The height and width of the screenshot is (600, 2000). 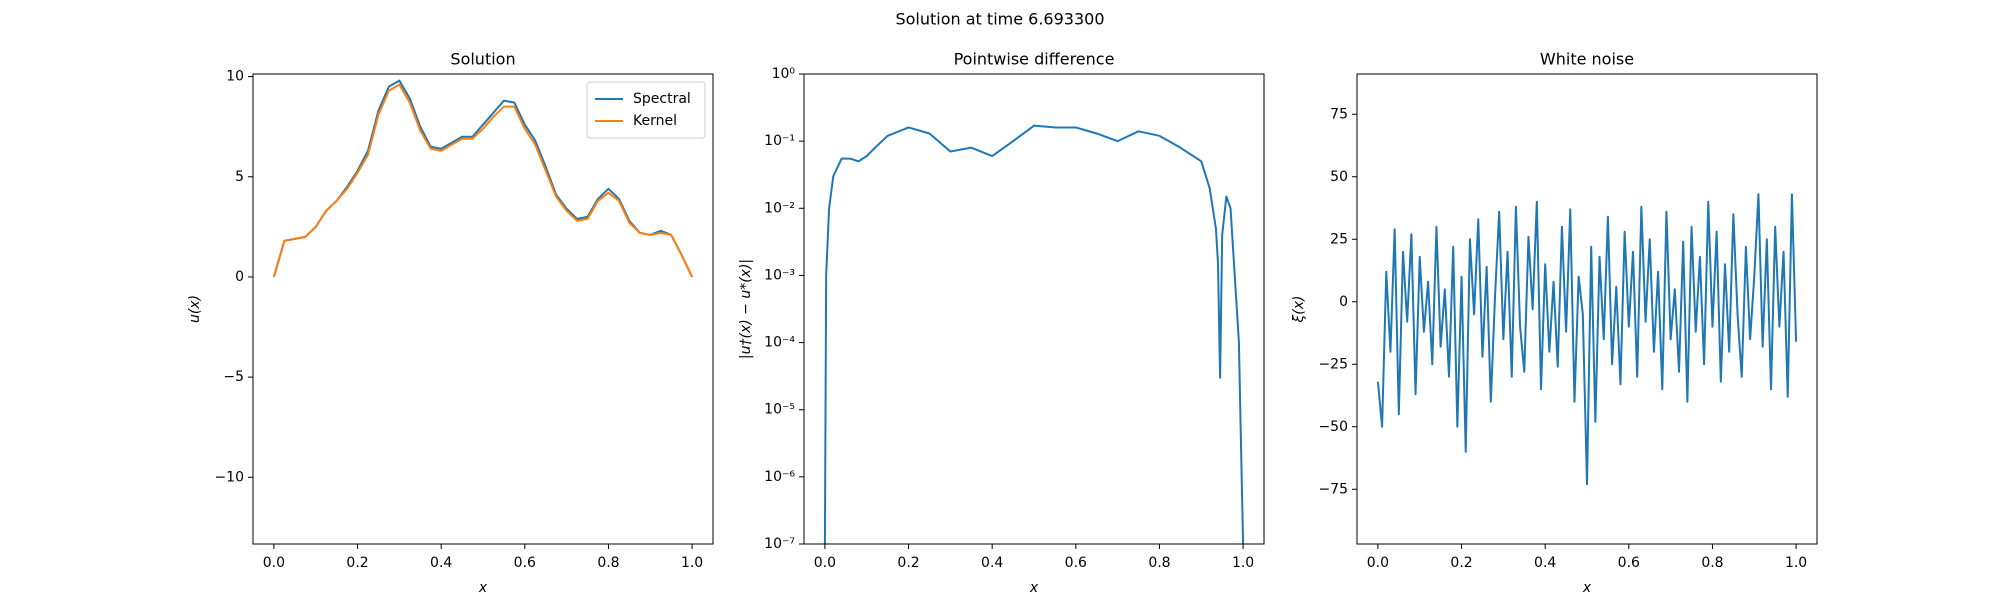 I want to click on y-tick-label: 25, so click(x=1339, y=239).